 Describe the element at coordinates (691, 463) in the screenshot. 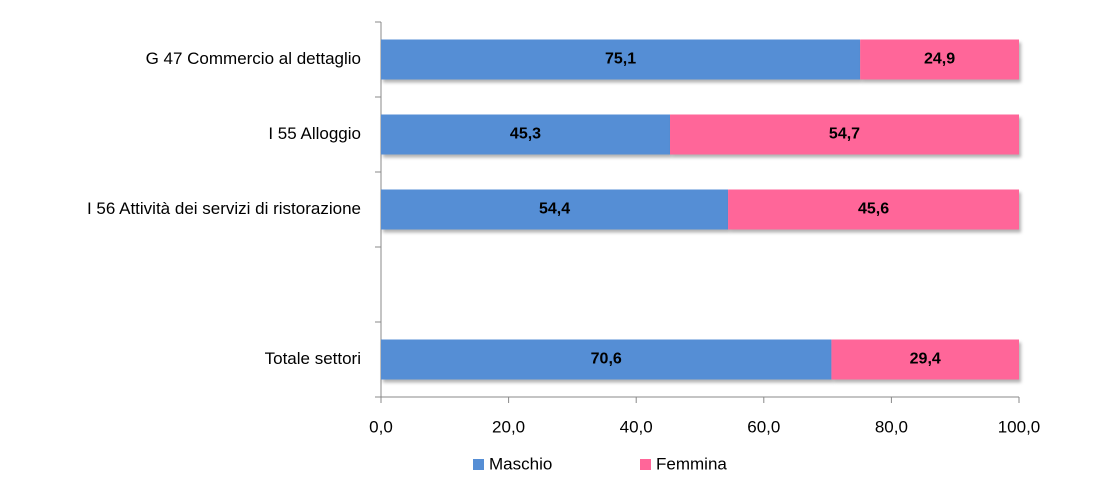

I see `legend-label: Femmina` at that location.